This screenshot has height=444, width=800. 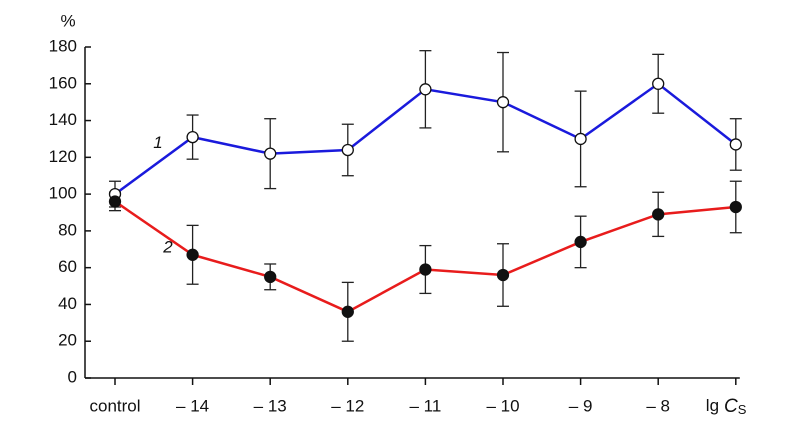 What do you see at coordinates (581, 405) in the screenshot?
I see `x-tick-label: – 9` at bounding box center [581, 405].